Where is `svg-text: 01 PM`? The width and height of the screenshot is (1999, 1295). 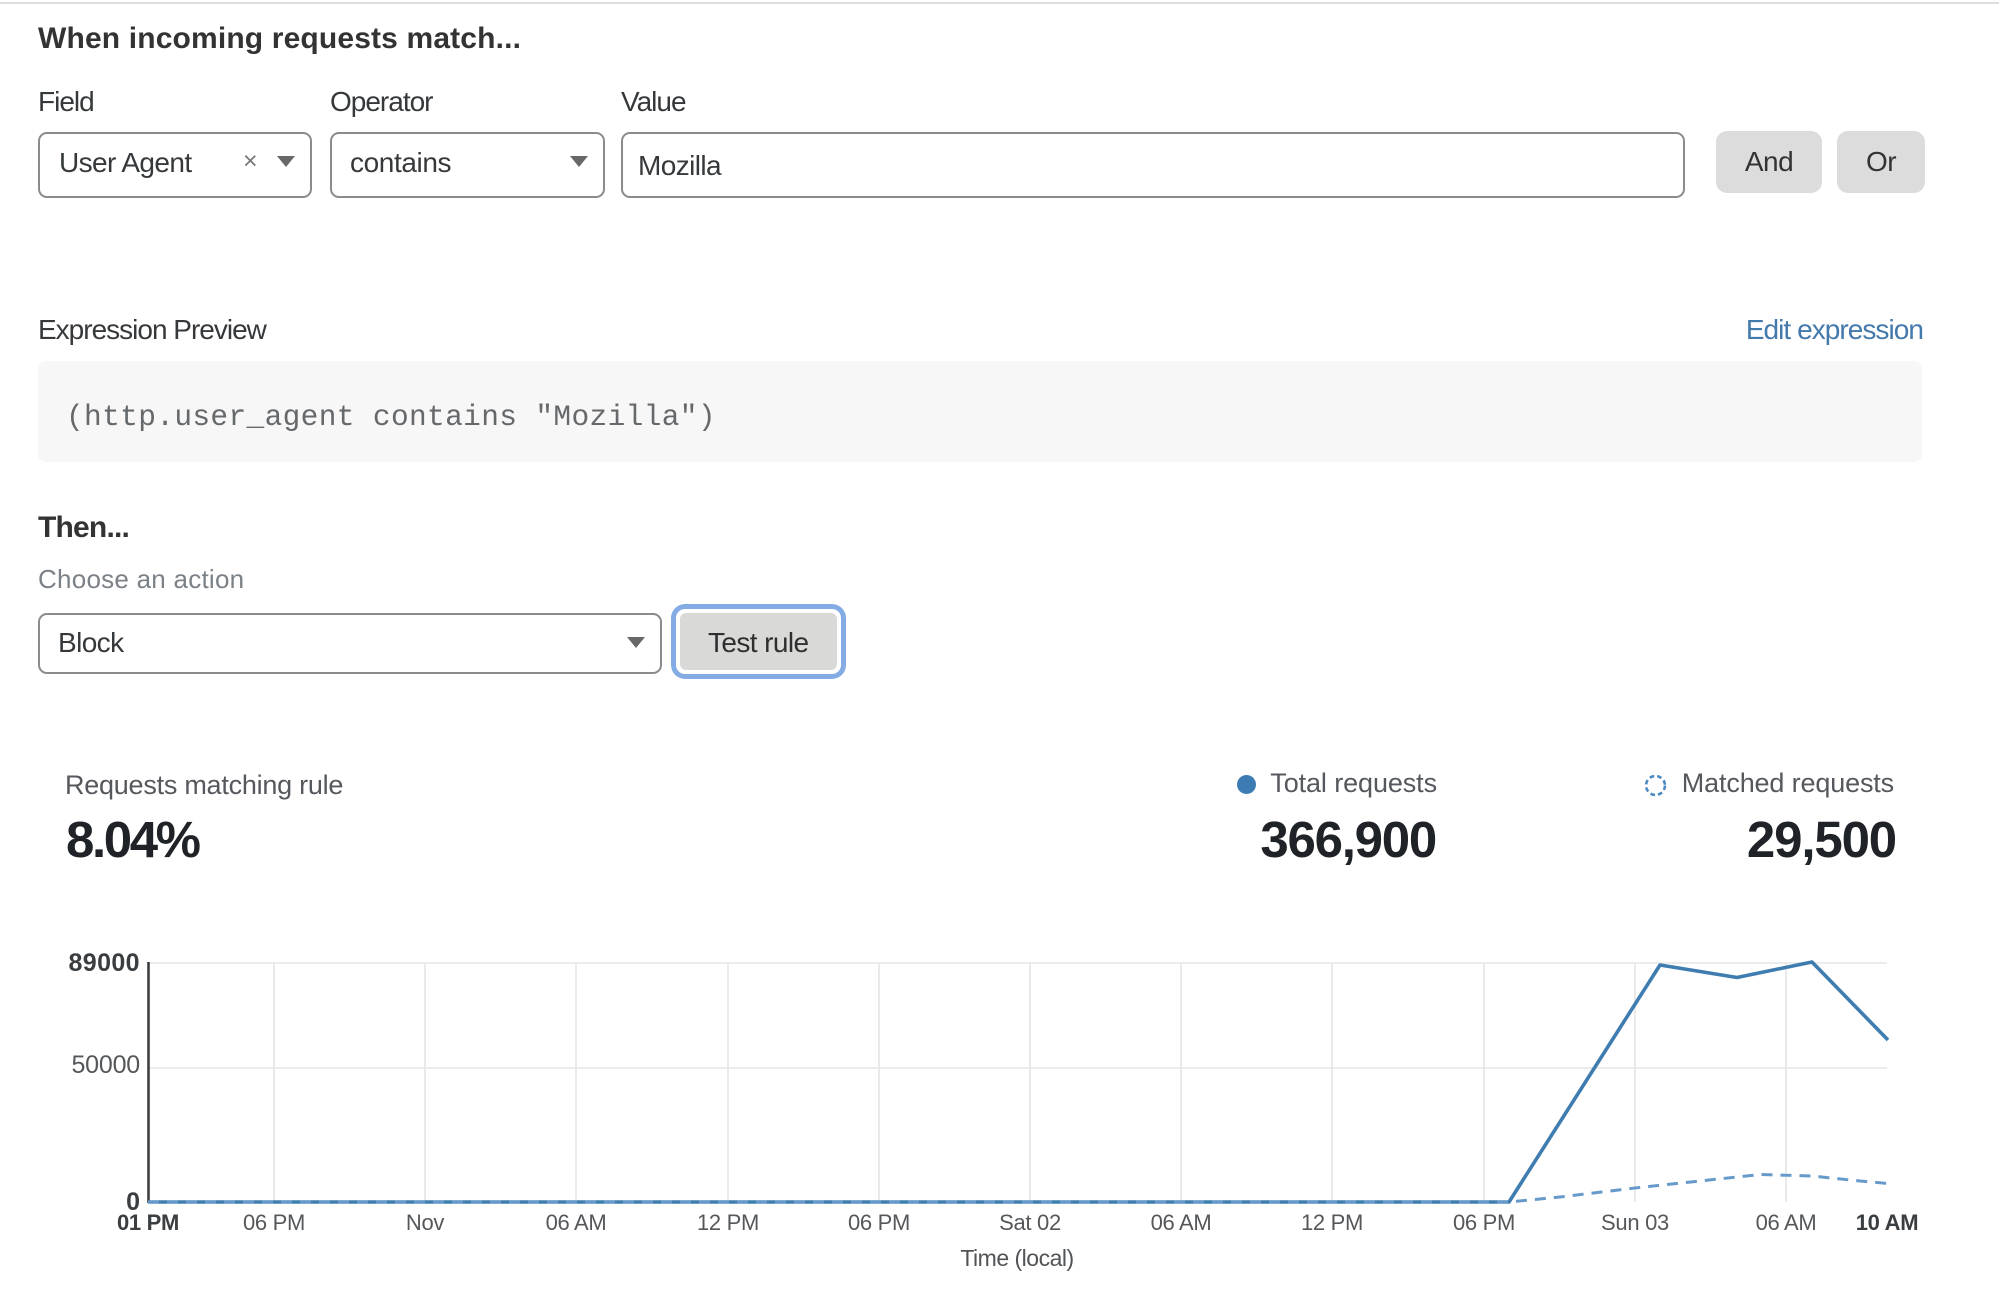 svg-text: 01 PM is located at coordinates (148, 1222).